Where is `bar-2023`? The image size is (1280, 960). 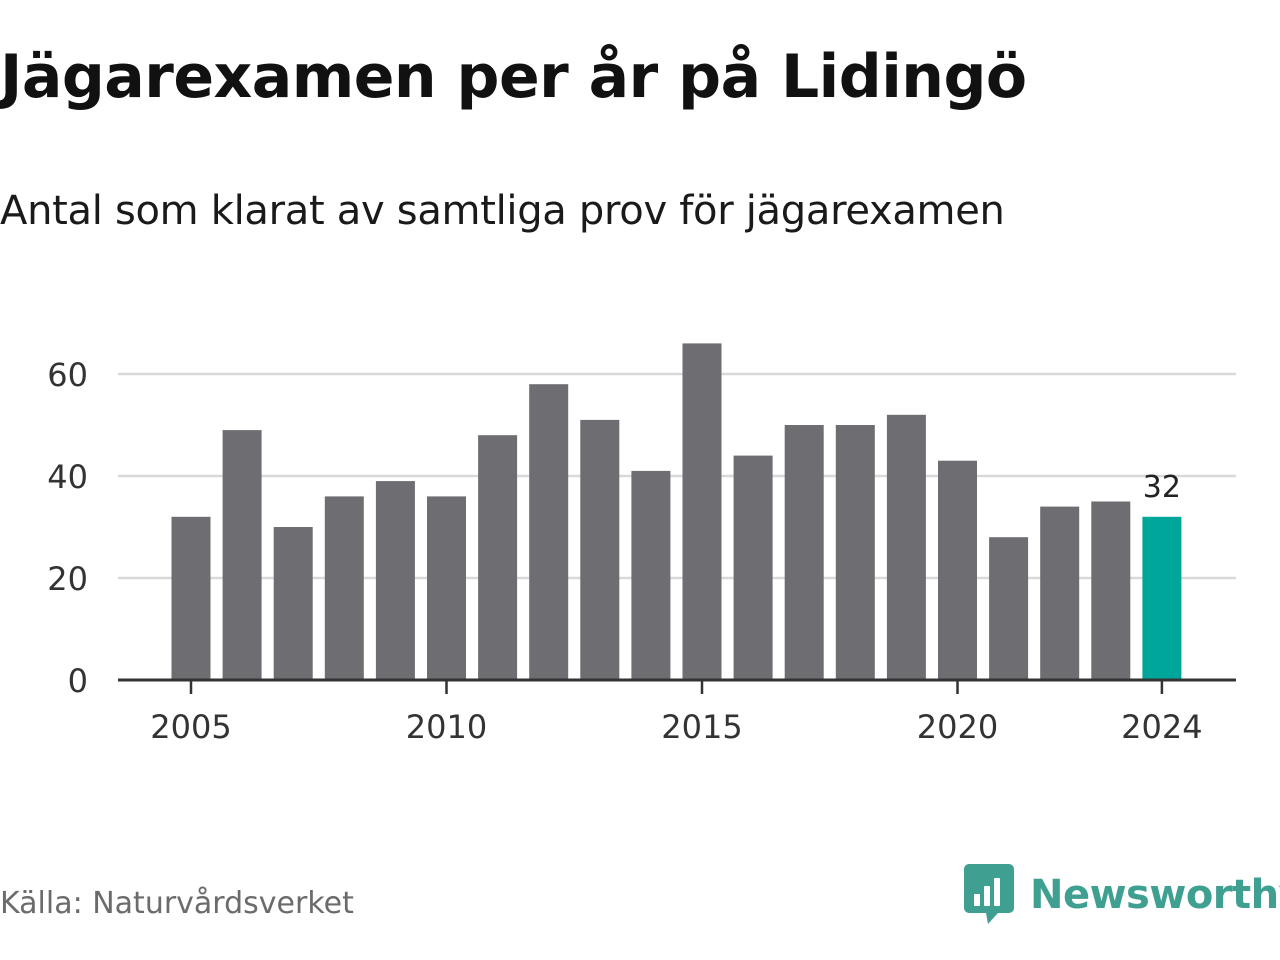
bar-2023 is located at coordinates (1111, 590).